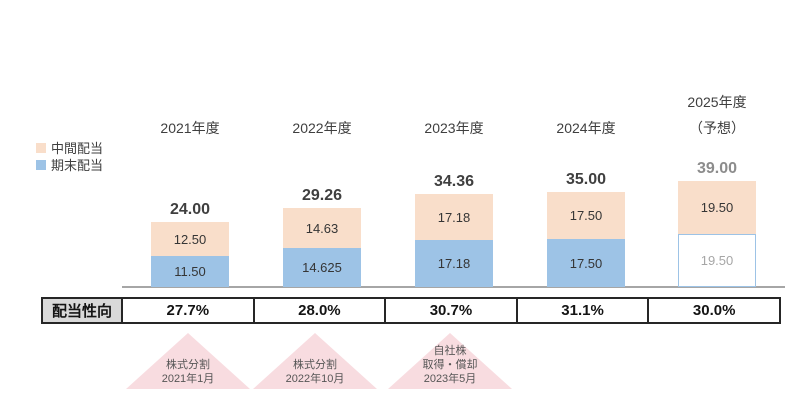  What do you see at coordinates (190, 209) in the screenshot?
I see `total-label: 24.00` at bounding box center [190, 209].